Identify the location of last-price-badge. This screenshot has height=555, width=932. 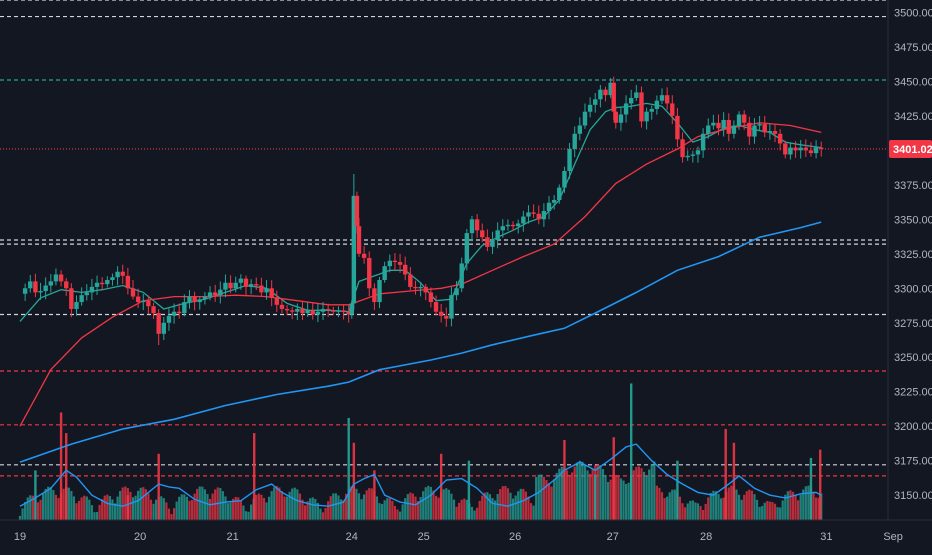
(910, 148).